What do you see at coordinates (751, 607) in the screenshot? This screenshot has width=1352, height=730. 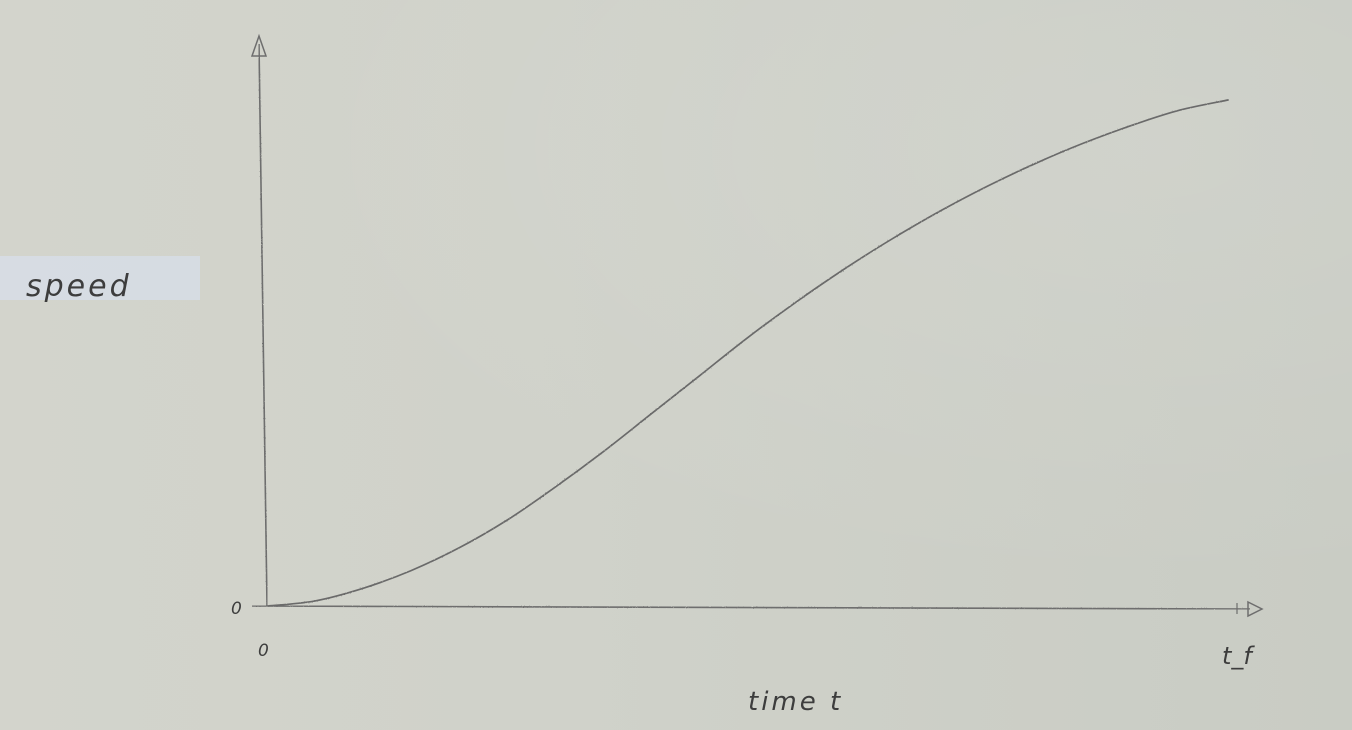 I see `x-axis` at bounding box center [751, 607].